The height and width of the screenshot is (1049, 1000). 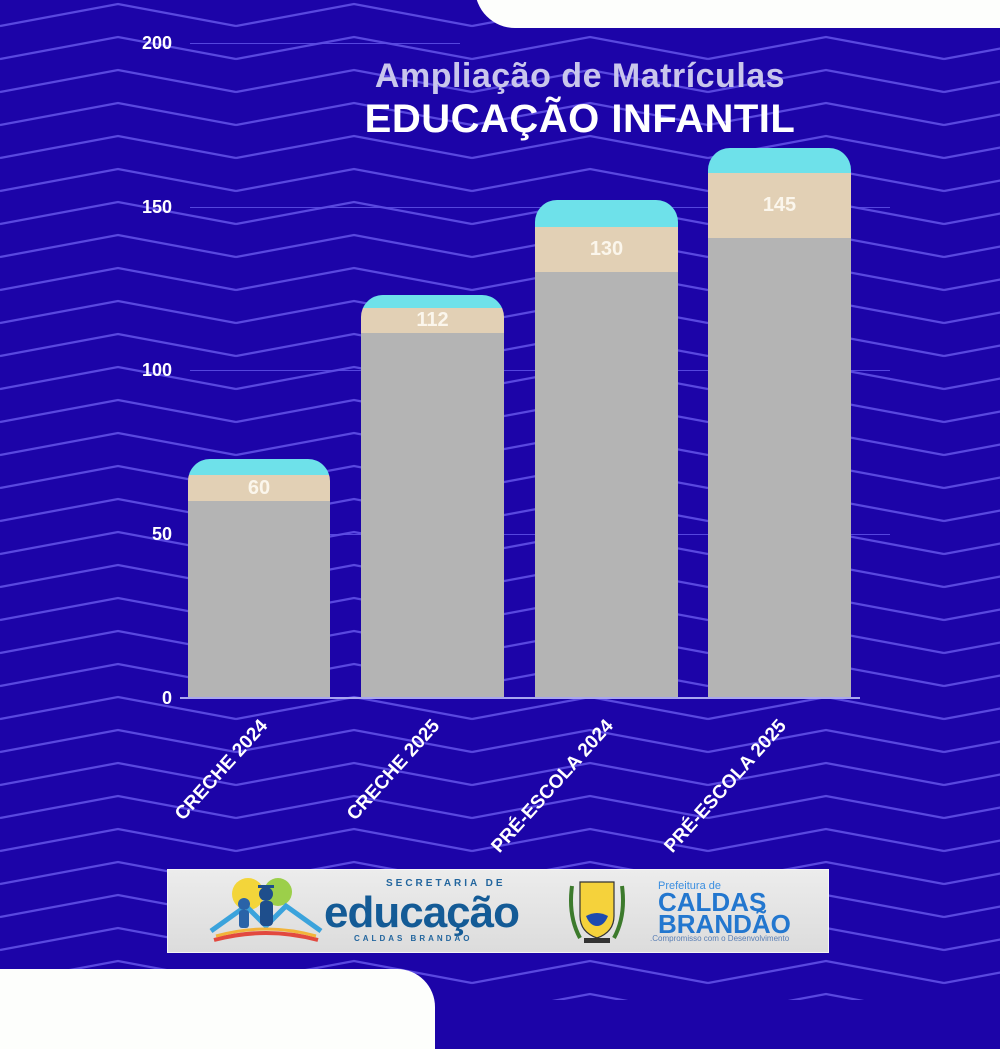 I want to click on bar-creche-2024: 60, so click(x=259, y=578).